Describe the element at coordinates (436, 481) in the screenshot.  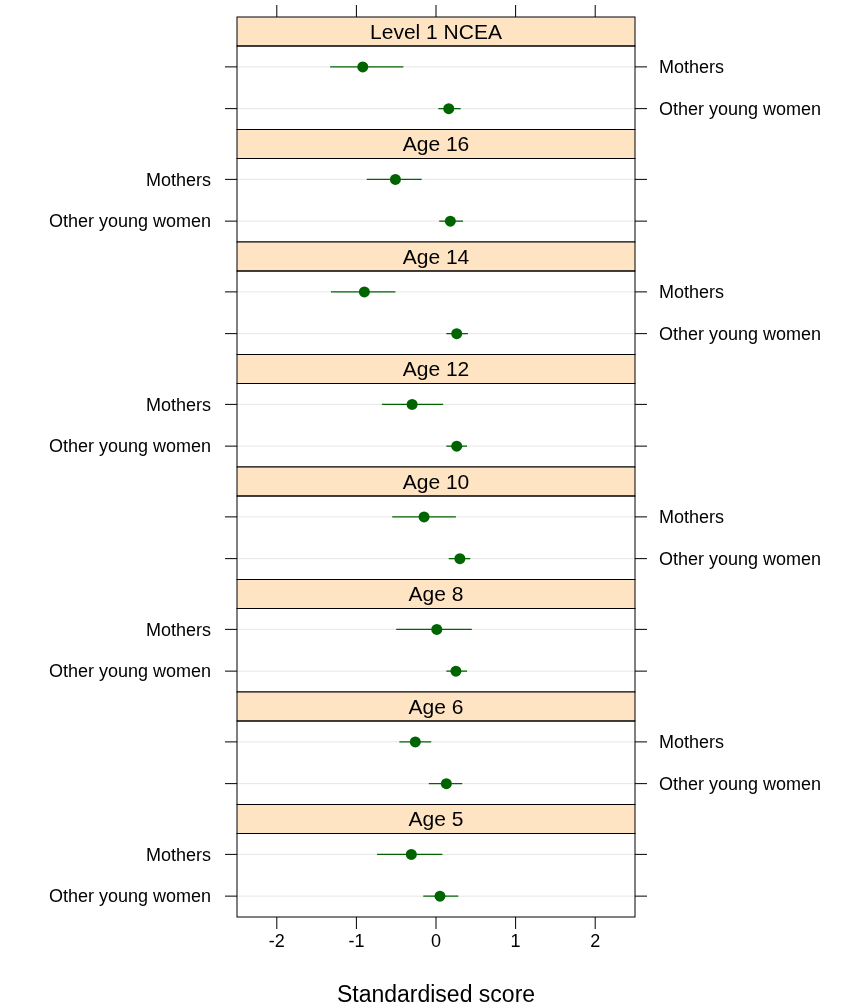
I see `chart-title: Age 10` at that location.